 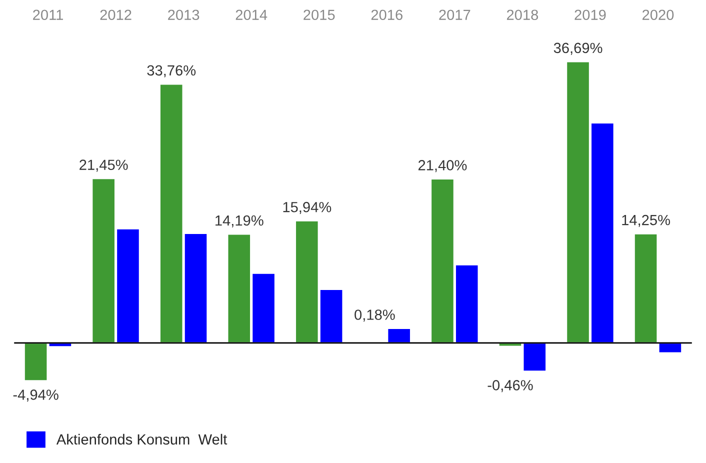 What do you see at coordinates (510, 386) in the screenshot?
I see `data-label: -0,46%` at bounding box center [510, 386].